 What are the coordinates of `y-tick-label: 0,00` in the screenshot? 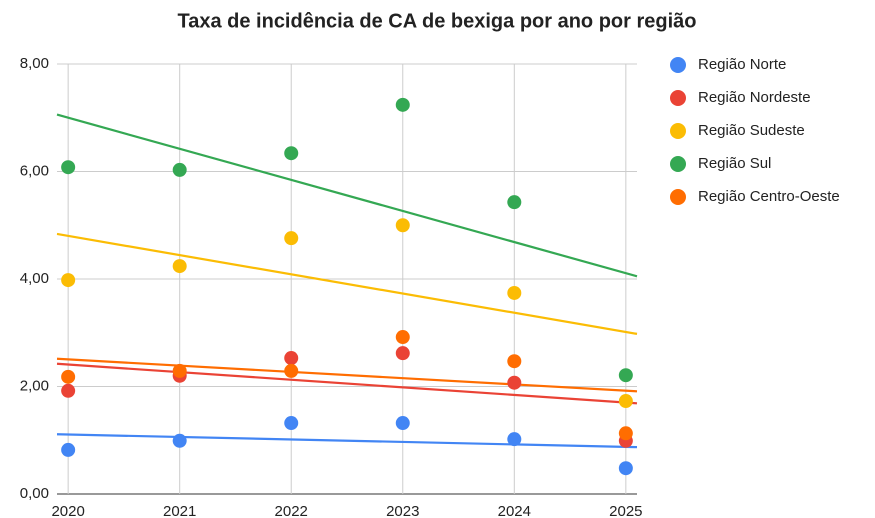 It's located at (34, 493).